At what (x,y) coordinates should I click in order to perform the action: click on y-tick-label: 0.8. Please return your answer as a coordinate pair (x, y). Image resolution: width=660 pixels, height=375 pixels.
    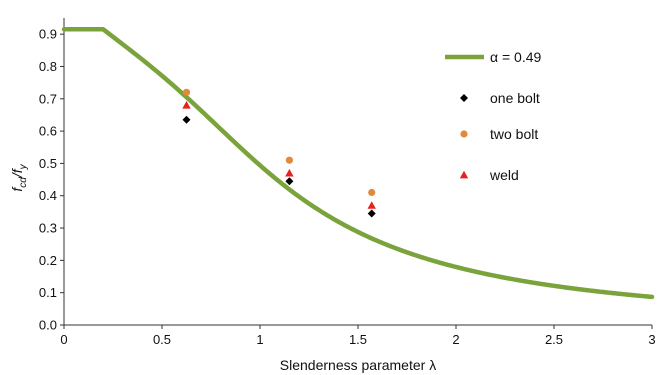
    Looking at the image, I should click on (48, 66).